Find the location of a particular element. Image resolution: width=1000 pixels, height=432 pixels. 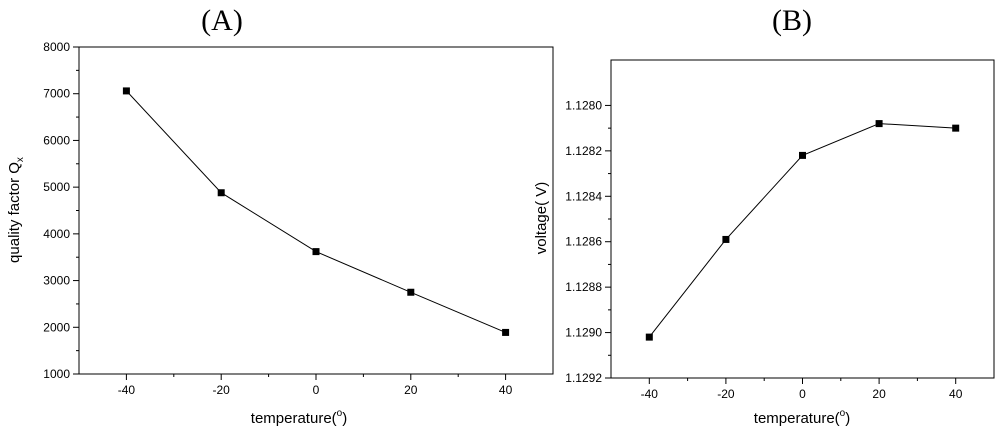

panel-b-label: (B) is located at coordinates (792, 20).